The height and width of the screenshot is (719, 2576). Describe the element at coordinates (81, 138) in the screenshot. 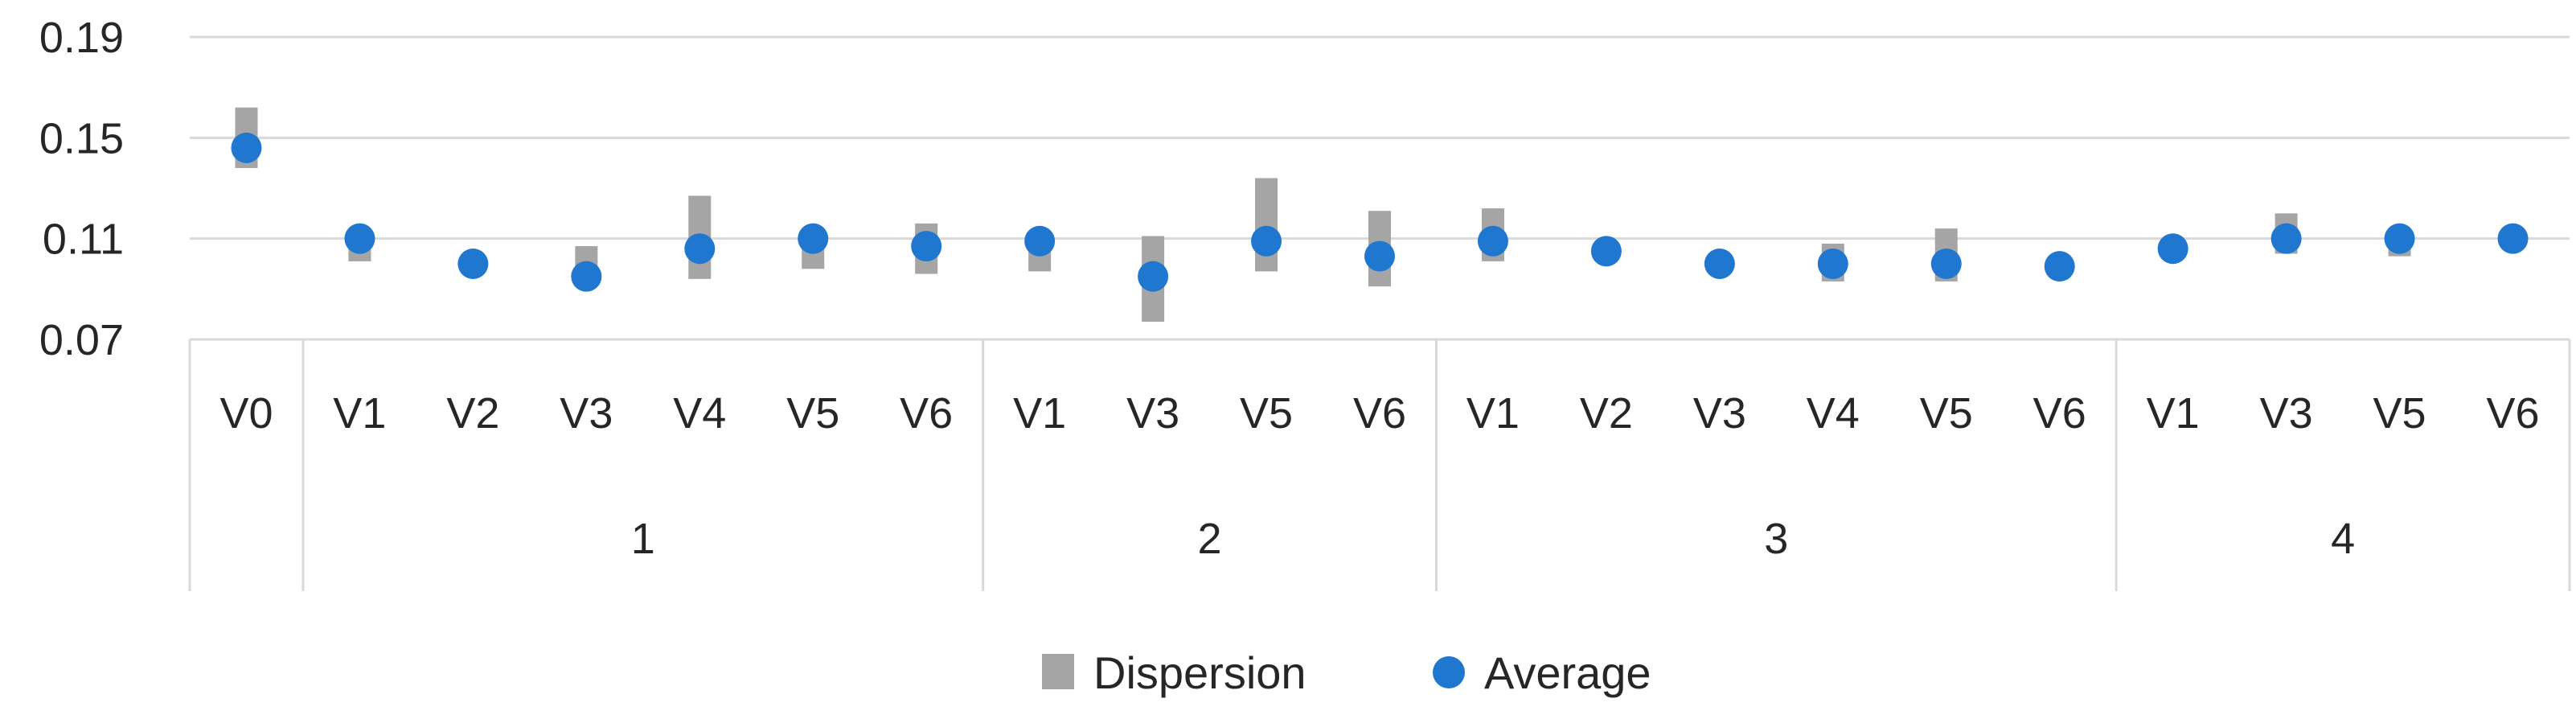

I see `y-tick-label: 0.15` at that location.